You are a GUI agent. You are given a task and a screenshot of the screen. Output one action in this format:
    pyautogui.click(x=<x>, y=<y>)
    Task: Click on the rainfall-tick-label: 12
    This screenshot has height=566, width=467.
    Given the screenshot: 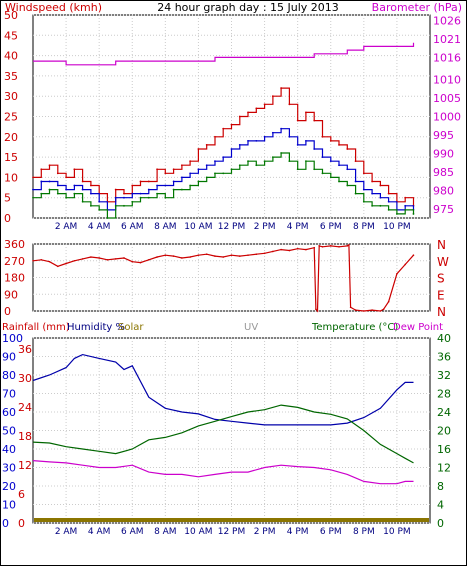 What is the action you would take?
    pyautogui.click(x=25, y=465)
    